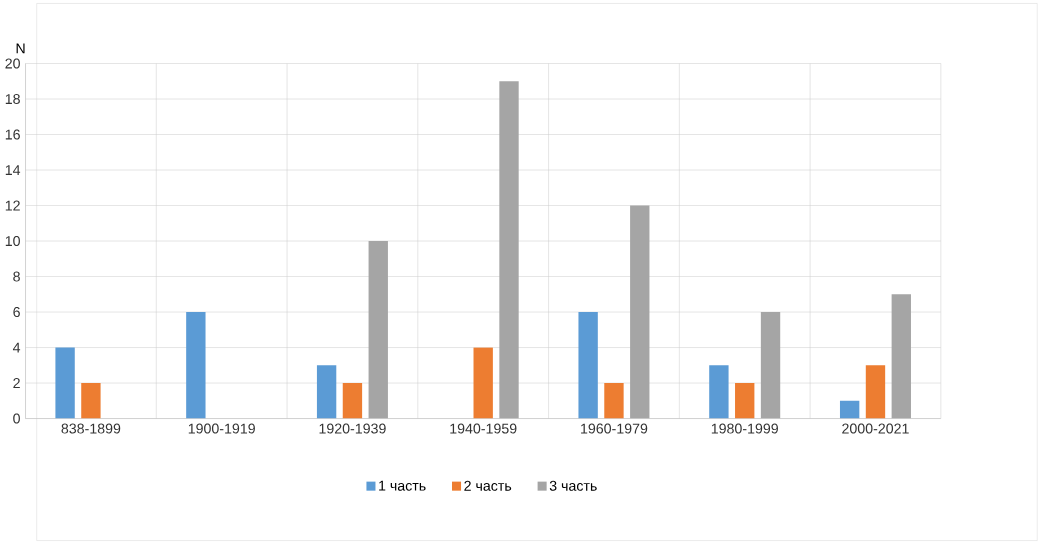 The image size is (1042, 545). I want to click on x-tick-label: 1980-1999, so click(744, 428).